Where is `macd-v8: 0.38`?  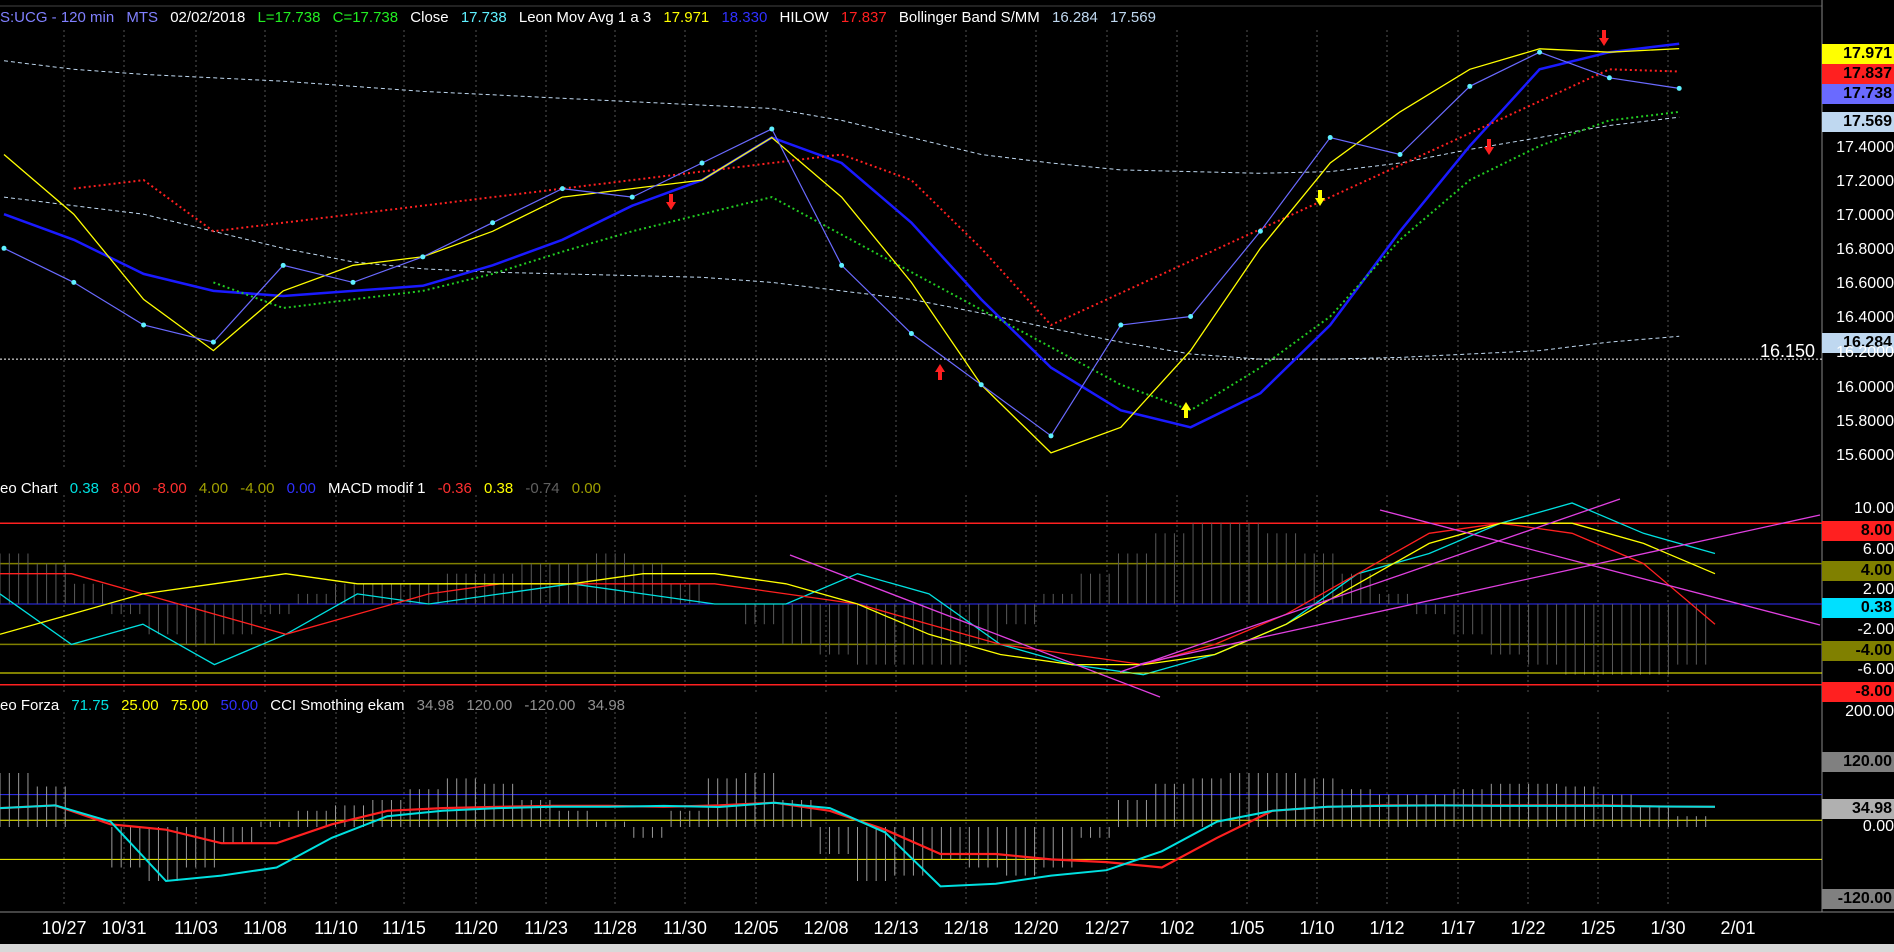 macd-v8: 0.38 is located at coordinates (499, 488).